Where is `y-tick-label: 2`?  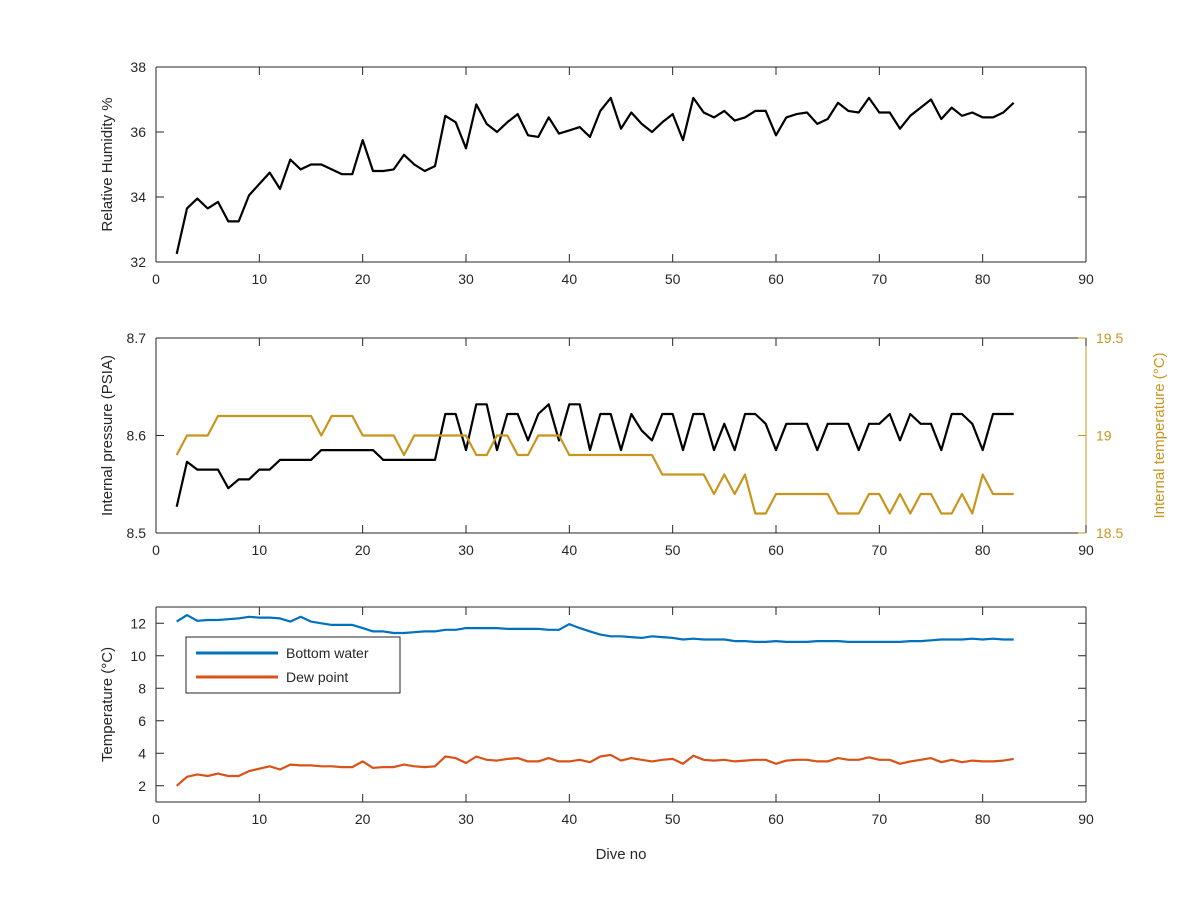 y-tick-label: 2 is located at coordinates (142, 786).